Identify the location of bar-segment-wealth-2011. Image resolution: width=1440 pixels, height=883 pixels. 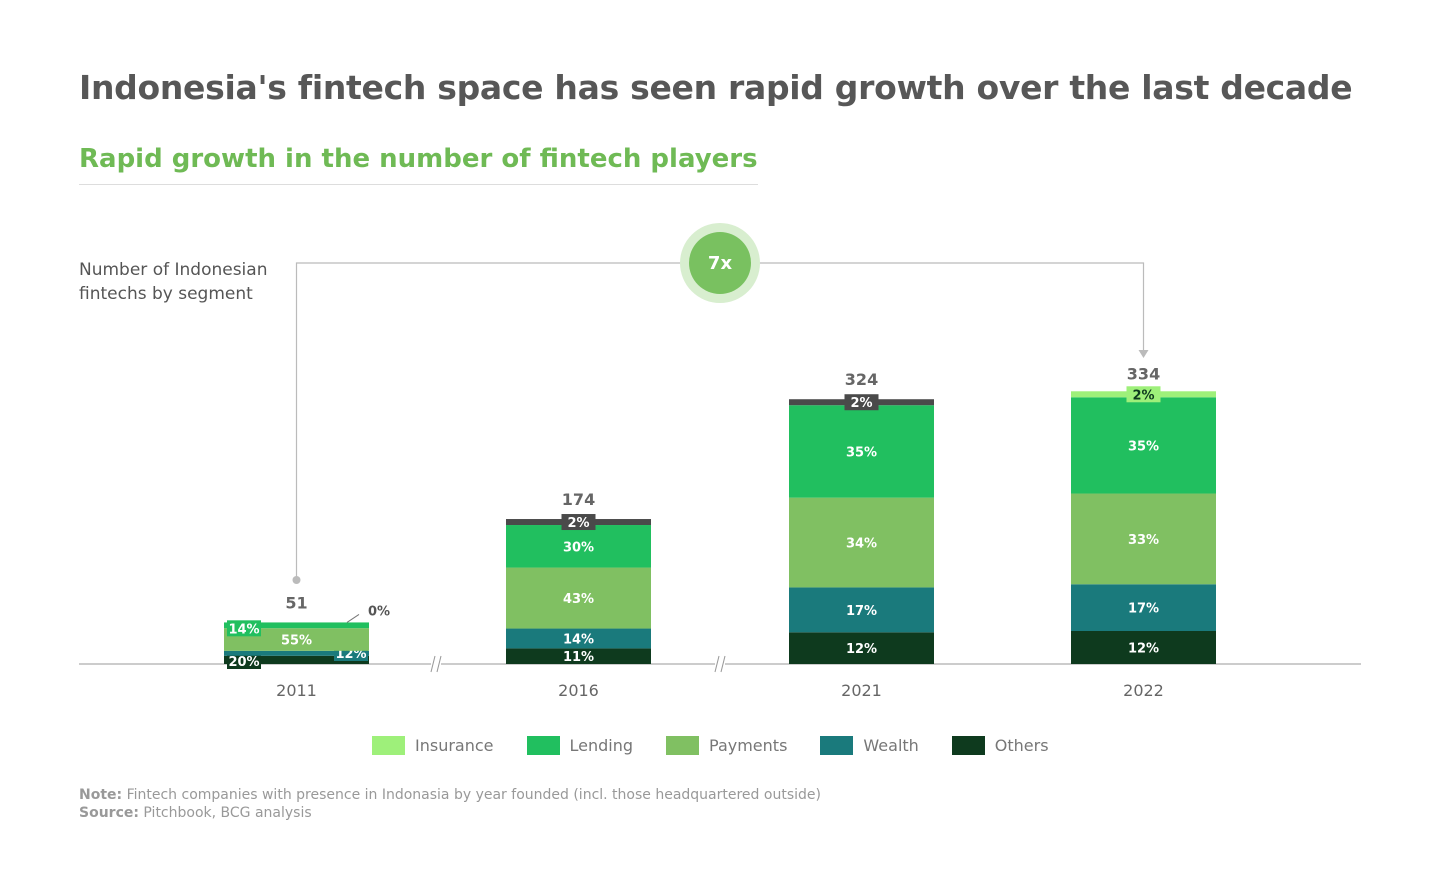
(296, 653).